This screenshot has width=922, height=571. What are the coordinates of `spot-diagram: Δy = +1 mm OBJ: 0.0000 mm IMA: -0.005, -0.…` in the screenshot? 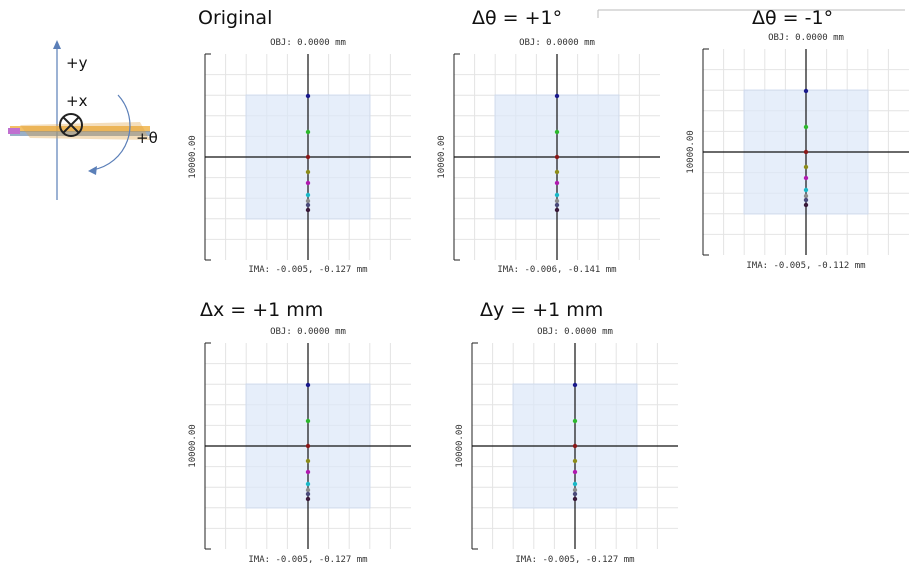 It's located at (566, 432).